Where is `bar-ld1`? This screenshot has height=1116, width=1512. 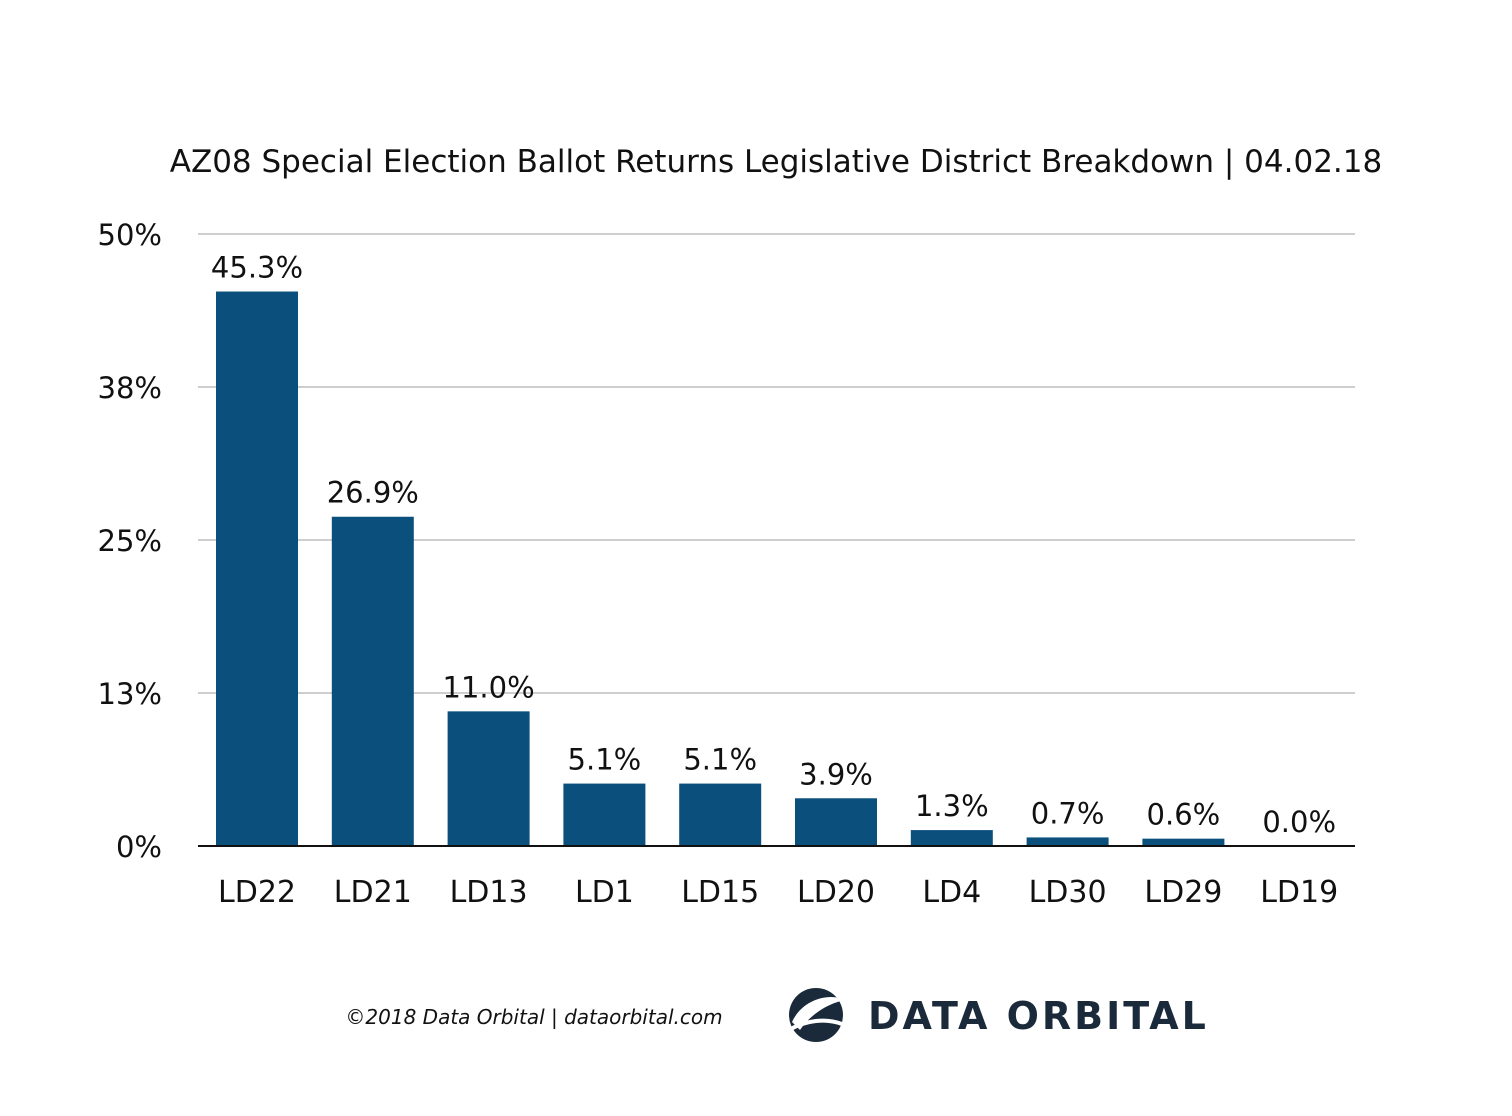 bar-ld1 is located at coordinates (604, 814).